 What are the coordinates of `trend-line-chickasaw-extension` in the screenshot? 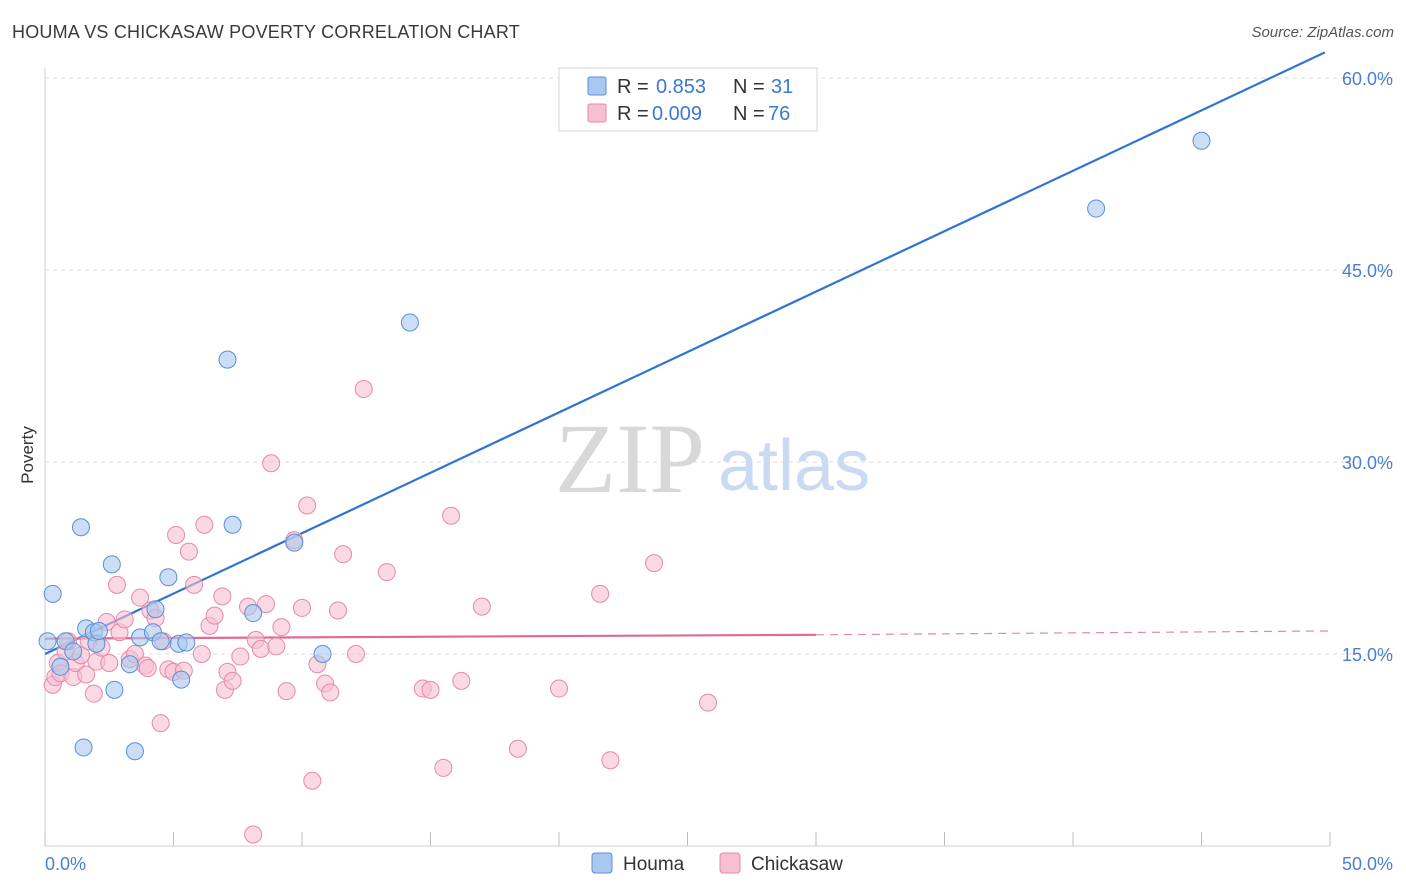 It's located at (1073, 633).